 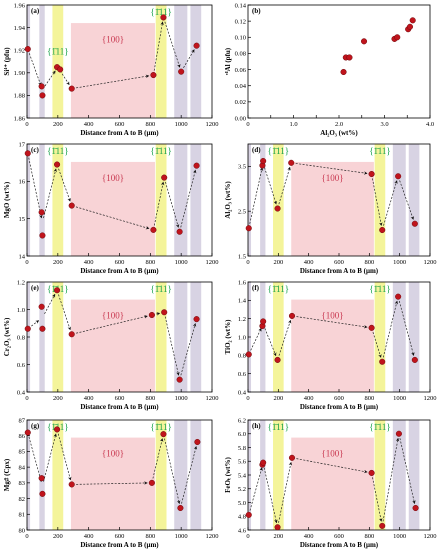 What do you see at coordinates (22, 483) in the screenshot?
I see `y-tick-label: 83` at bounding box center [22, 483].